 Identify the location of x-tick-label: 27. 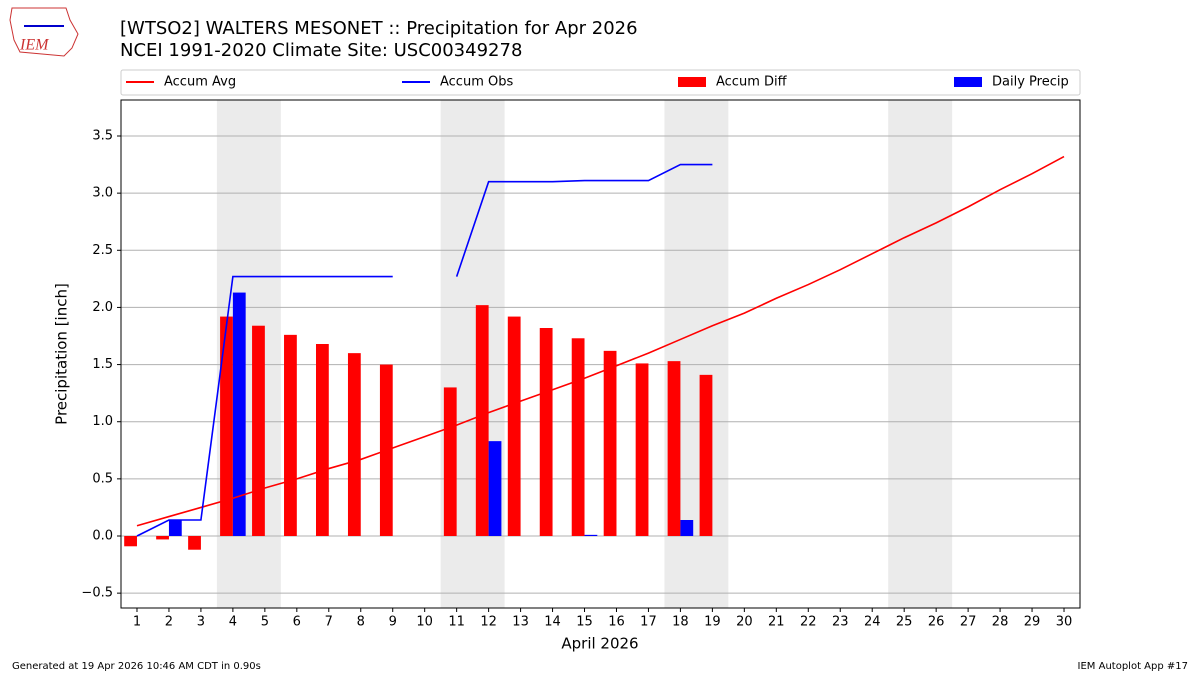
(968, 622).